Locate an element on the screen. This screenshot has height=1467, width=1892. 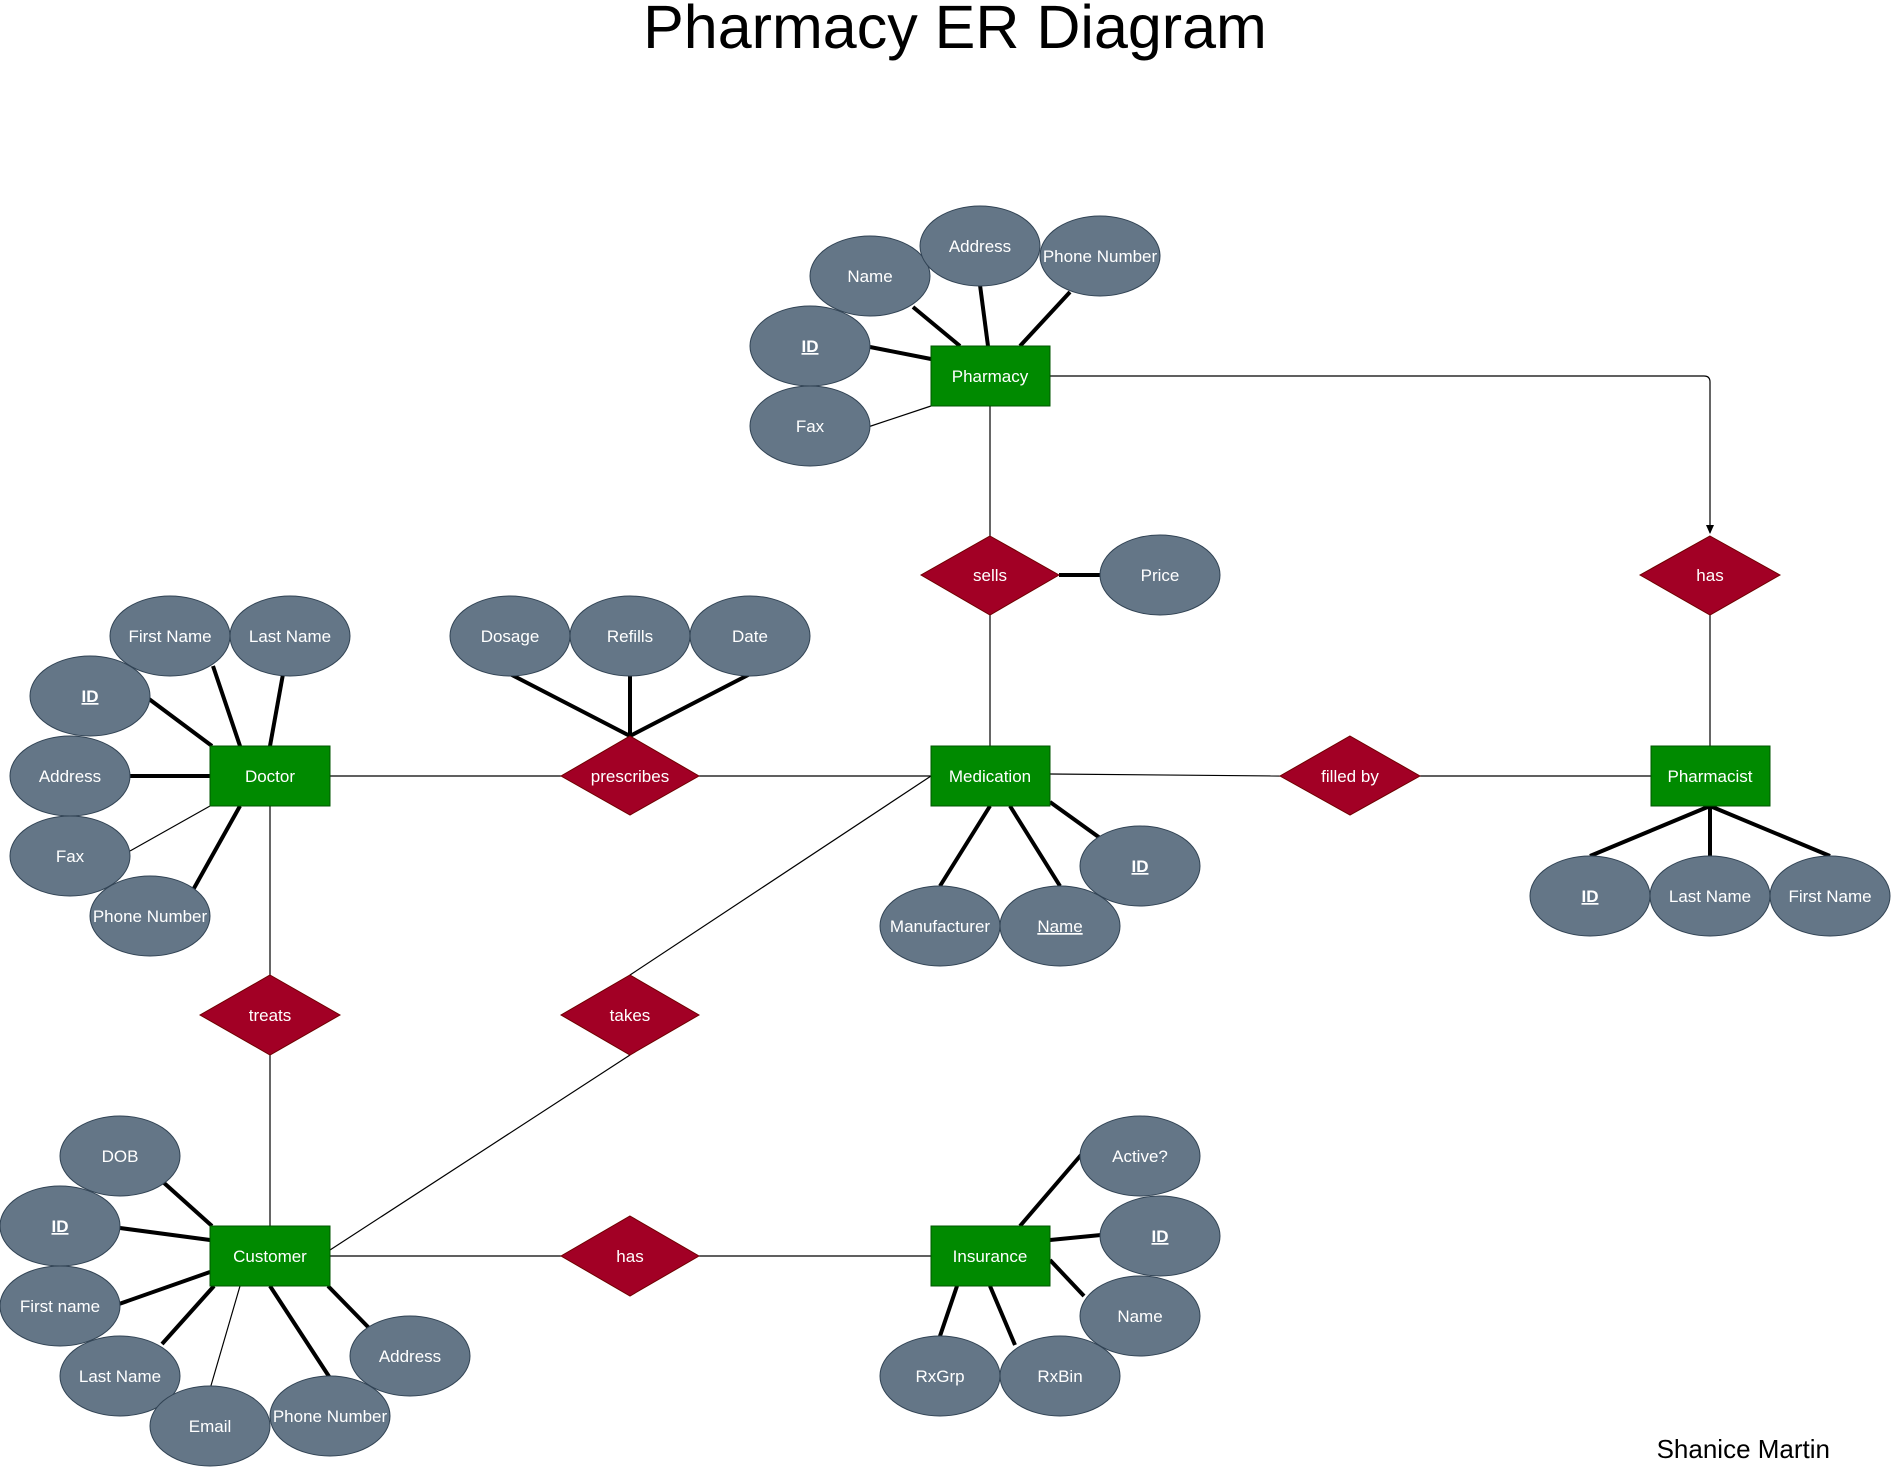
attribute-pharmacy-phone: Phone Number is located at coordinates (1100, 256).